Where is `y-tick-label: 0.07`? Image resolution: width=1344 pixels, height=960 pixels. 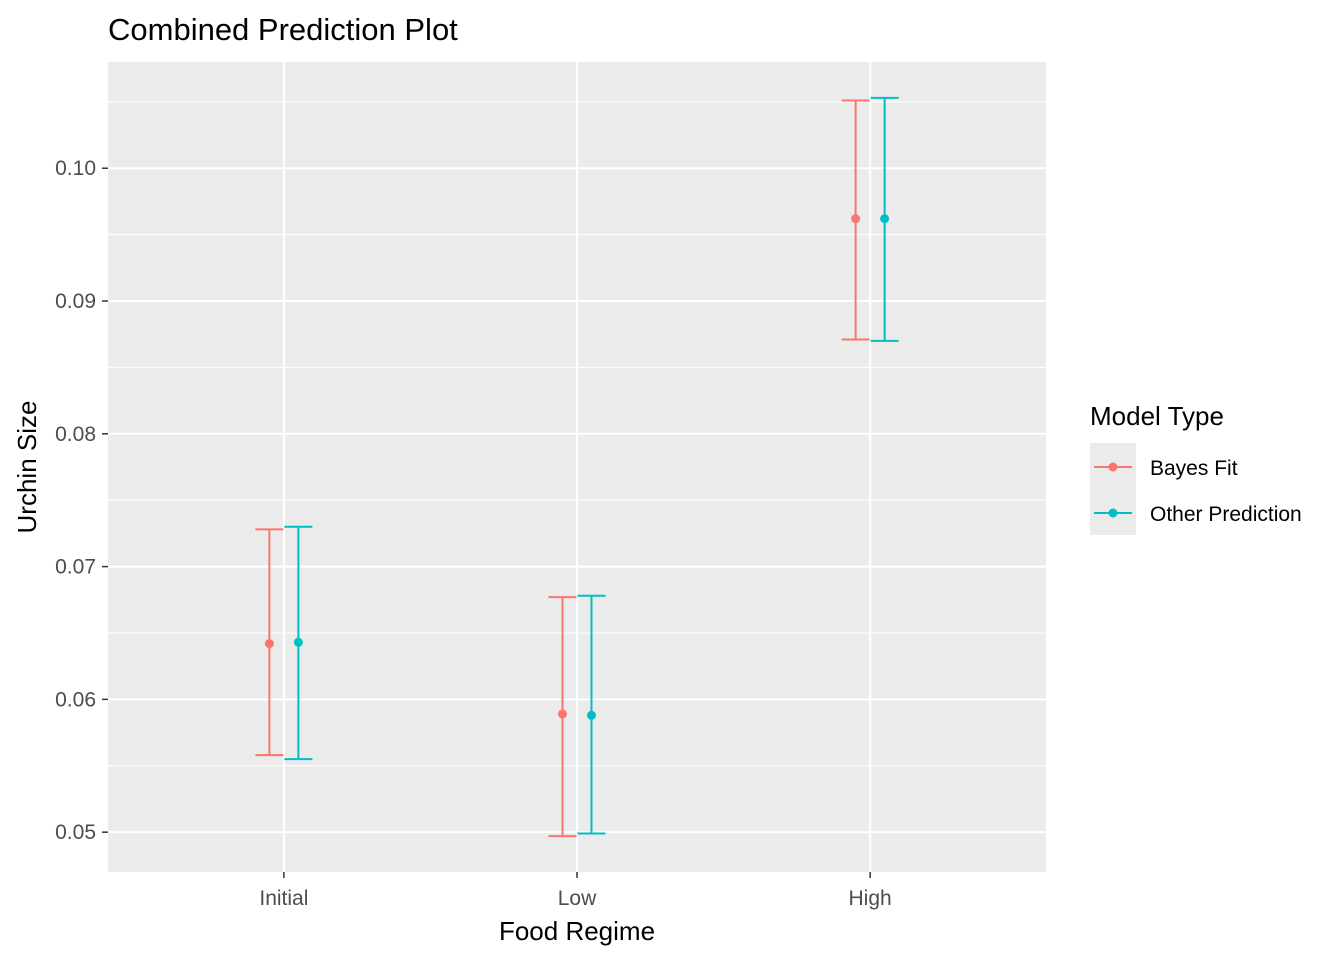 y-tick-label: 0.07 is located at coordinates (75, 567).